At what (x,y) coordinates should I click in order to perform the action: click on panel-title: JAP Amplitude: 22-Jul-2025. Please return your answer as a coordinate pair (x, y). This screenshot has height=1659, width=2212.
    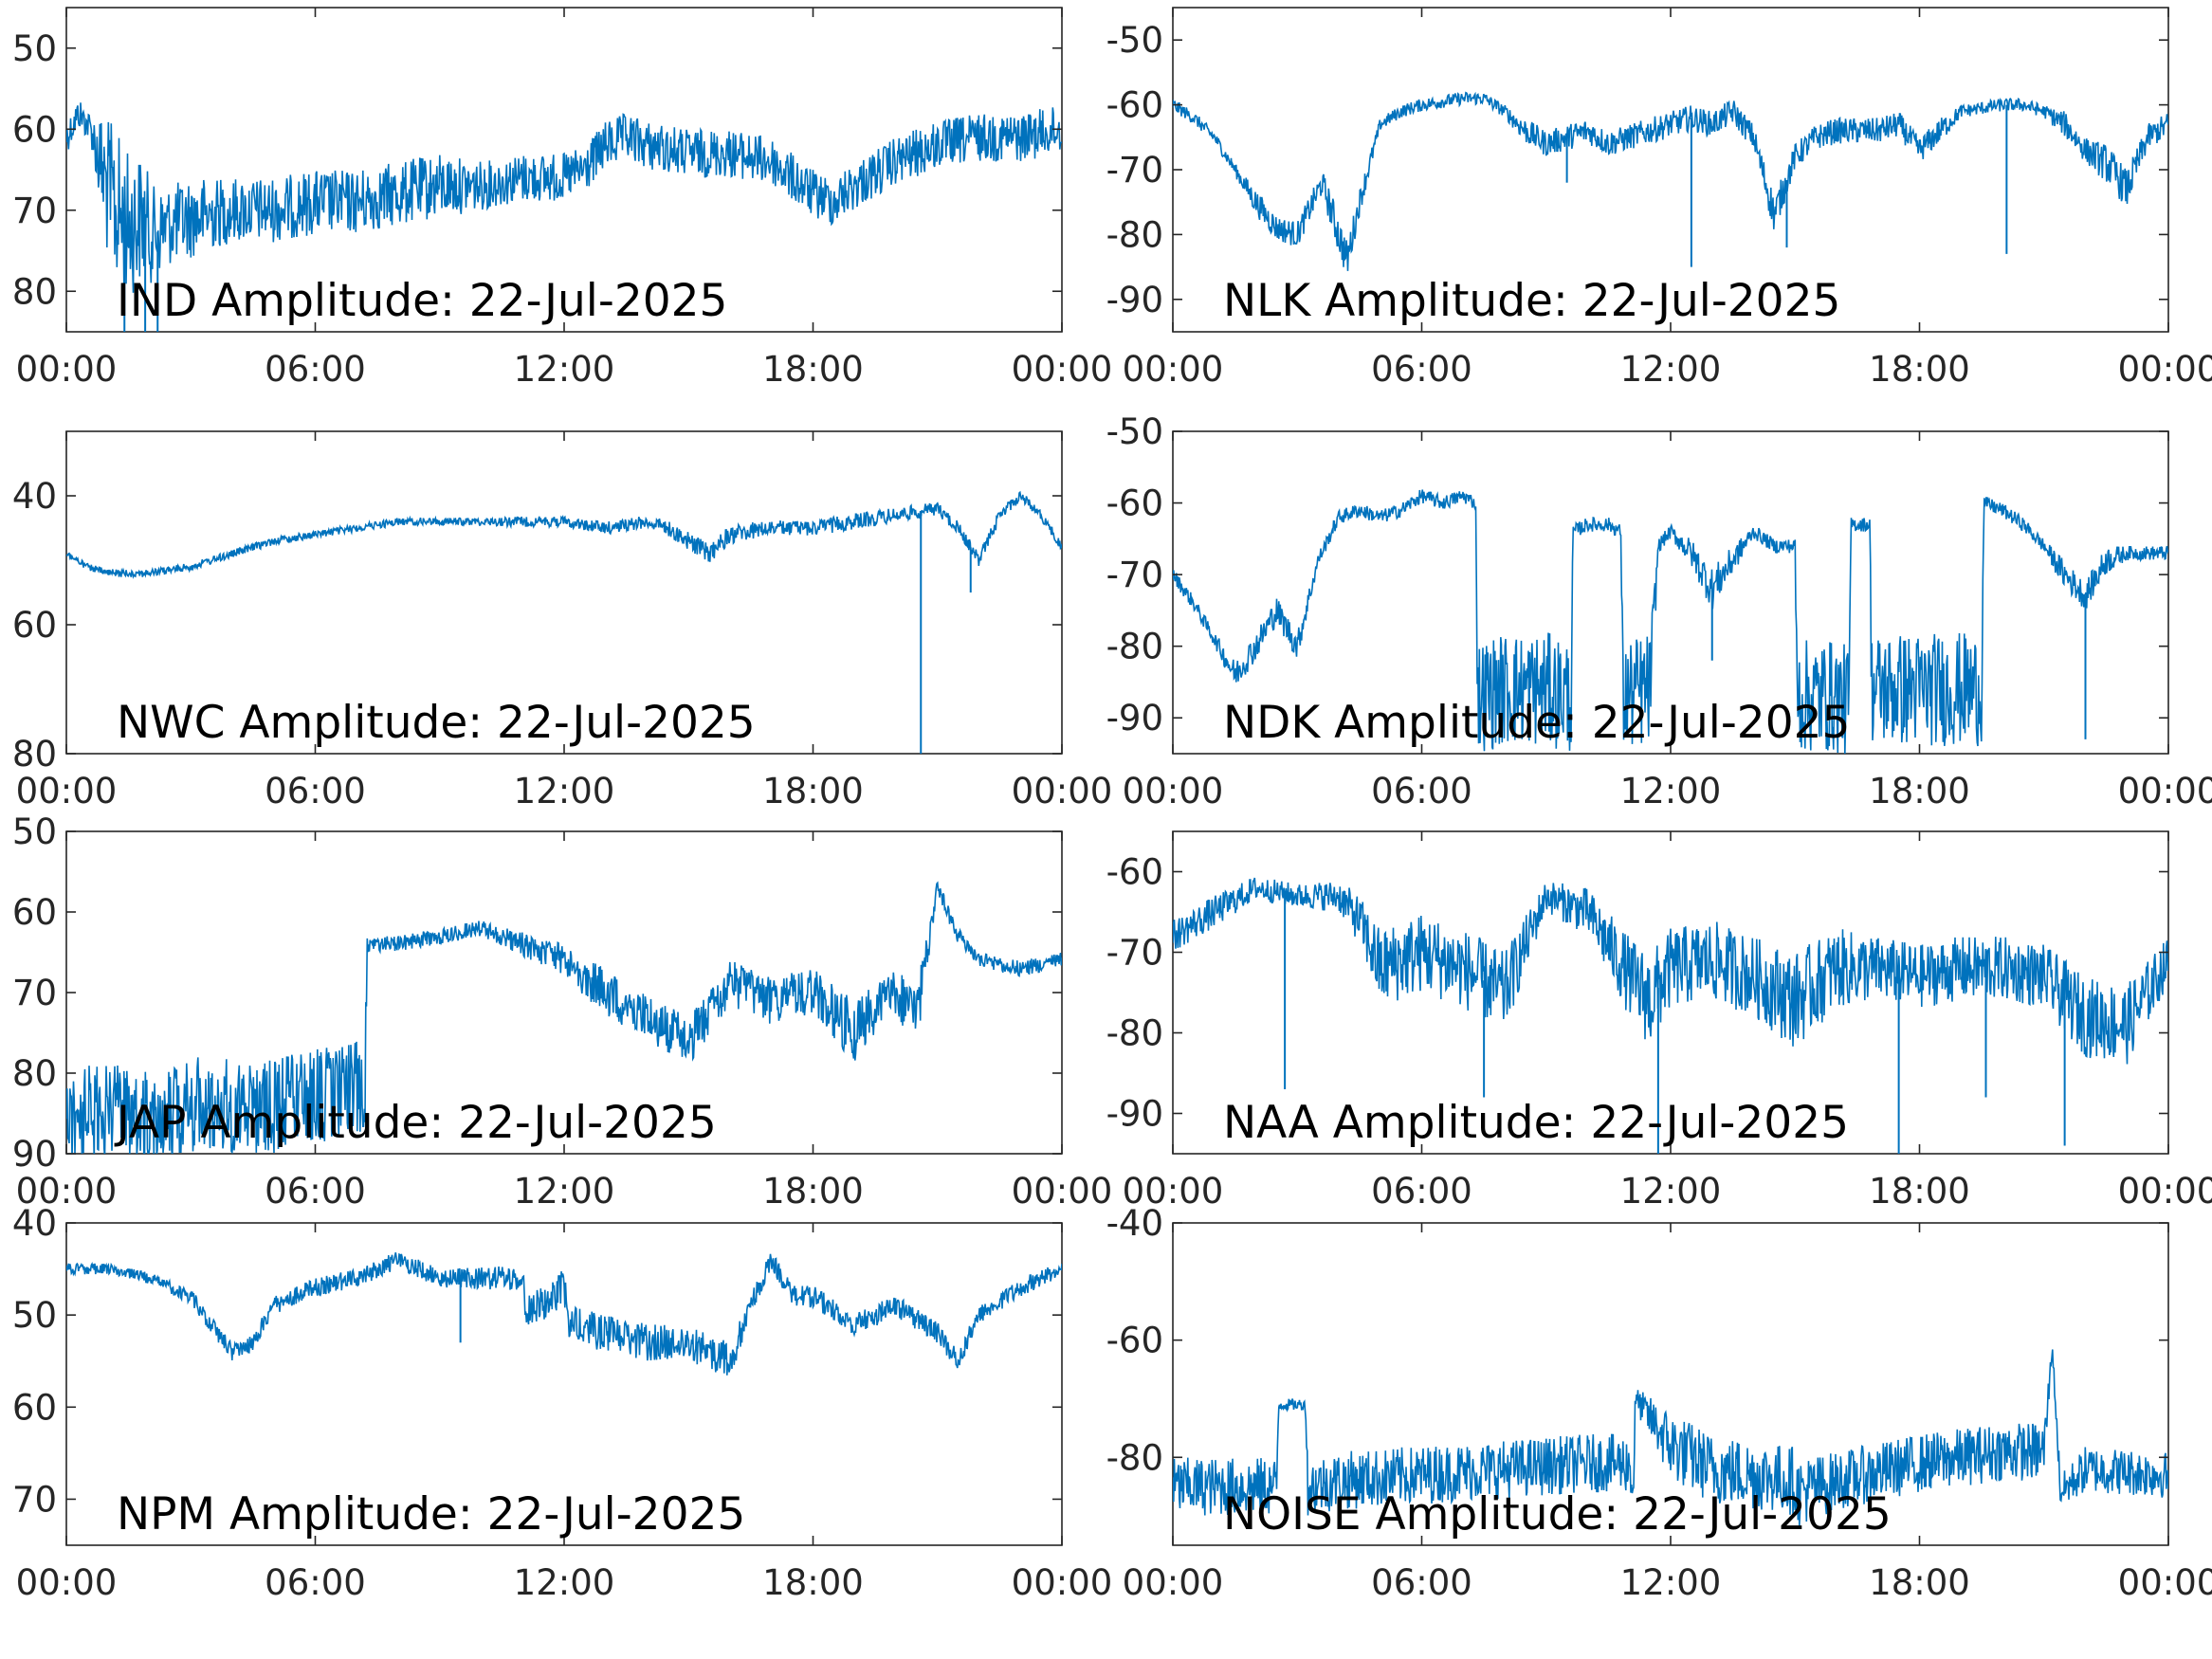
    Looking at the image, I should click on (415, 1123).